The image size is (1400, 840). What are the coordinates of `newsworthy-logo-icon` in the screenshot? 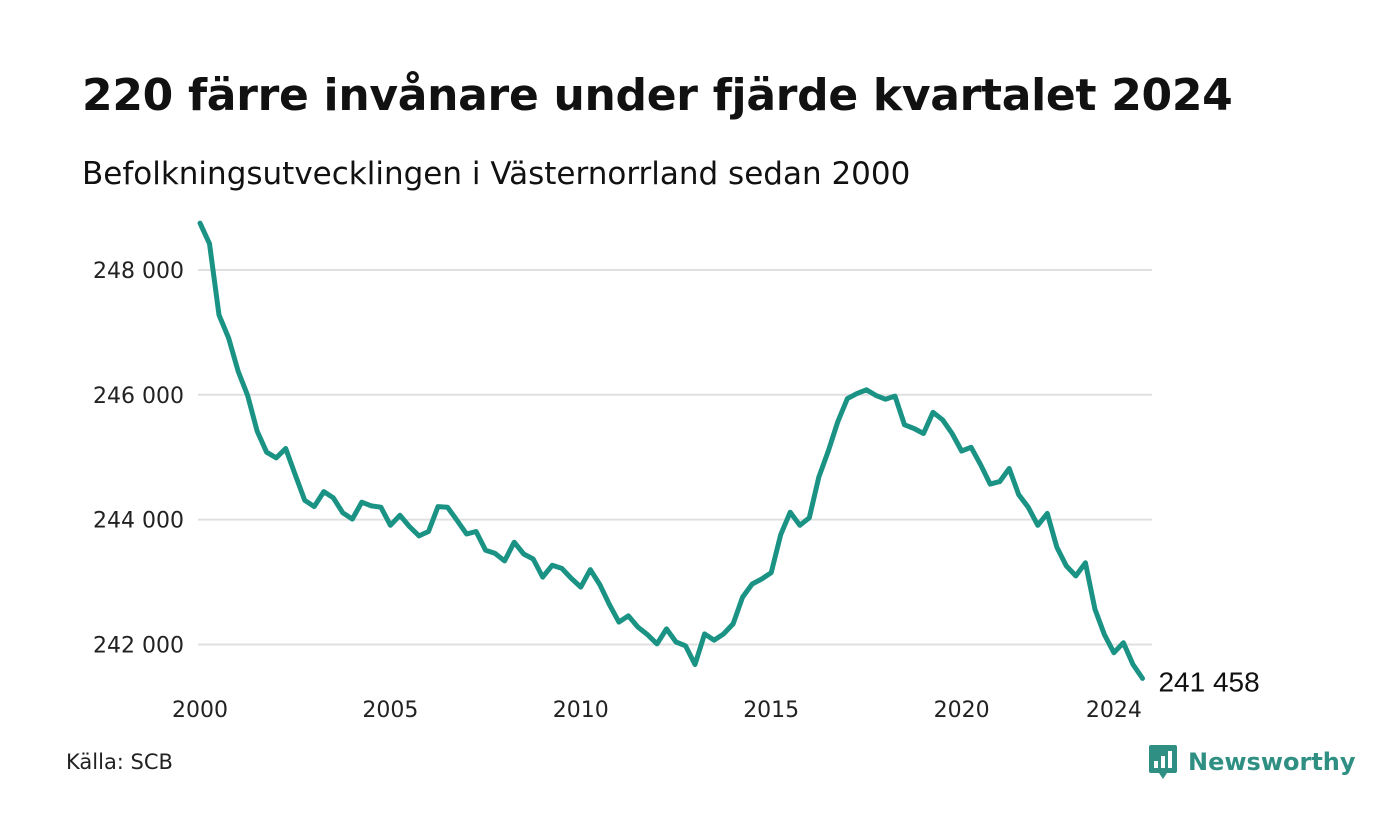 It's located at (1163, 762).